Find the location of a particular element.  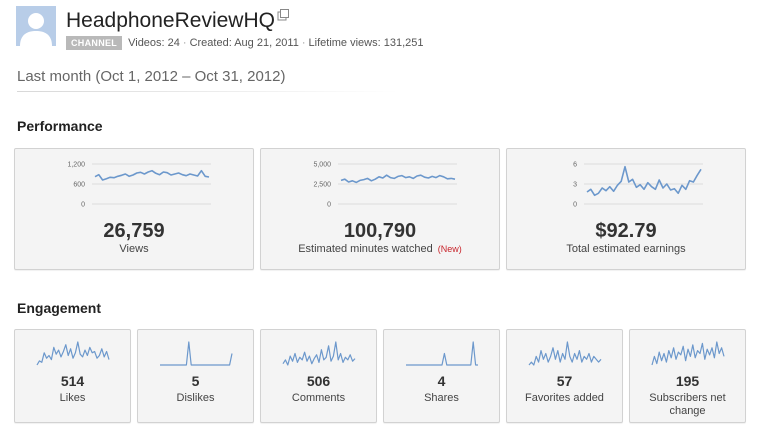

performance-heading: Performance is located at coordinates (60, 126).